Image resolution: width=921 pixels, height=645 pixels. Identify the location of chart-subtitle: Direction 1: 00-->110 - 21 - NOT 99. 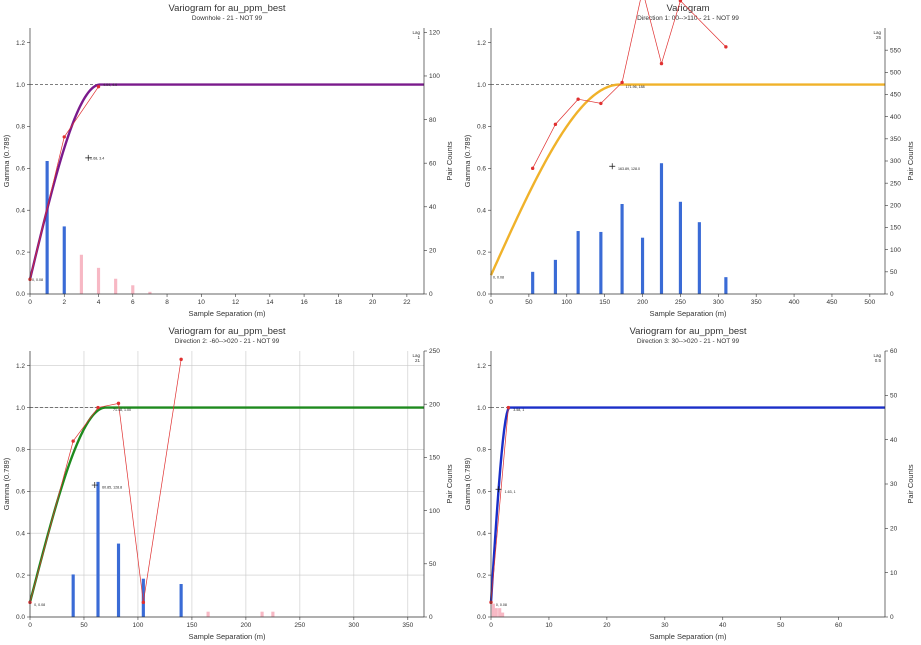
(688, 18).